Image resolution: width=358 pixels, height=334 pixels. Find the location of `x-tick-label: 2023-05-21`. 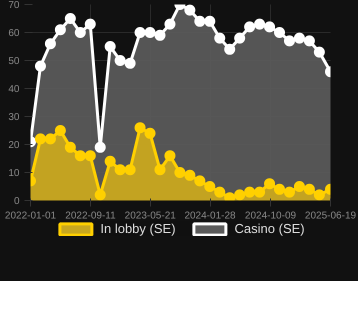

x-tick-label: 2023-05-21 is located at coordinates (150, 216).